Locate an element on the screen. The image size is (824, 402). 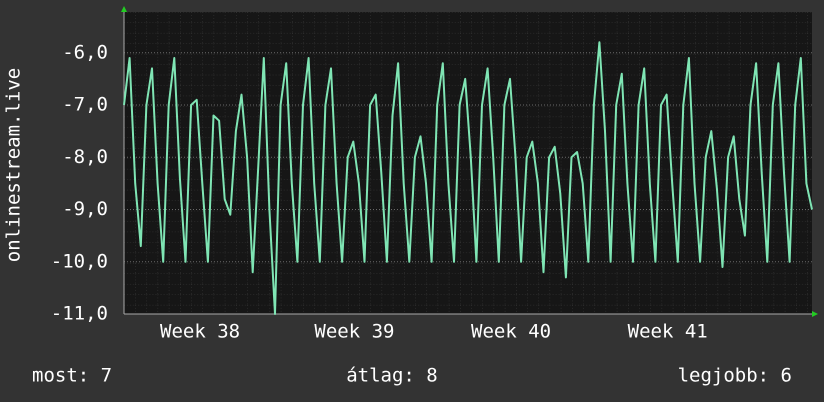
y-arrow is located at coordinates (124, 9).